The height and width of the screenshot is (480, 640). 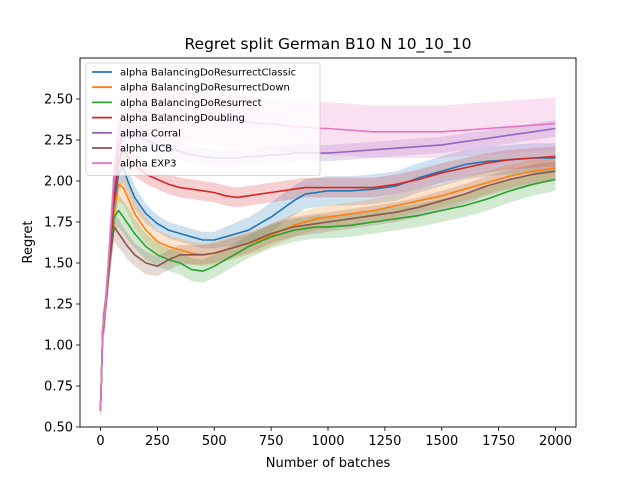 I want to click on x-tick-label: 1000, so click(x=327, y=441).